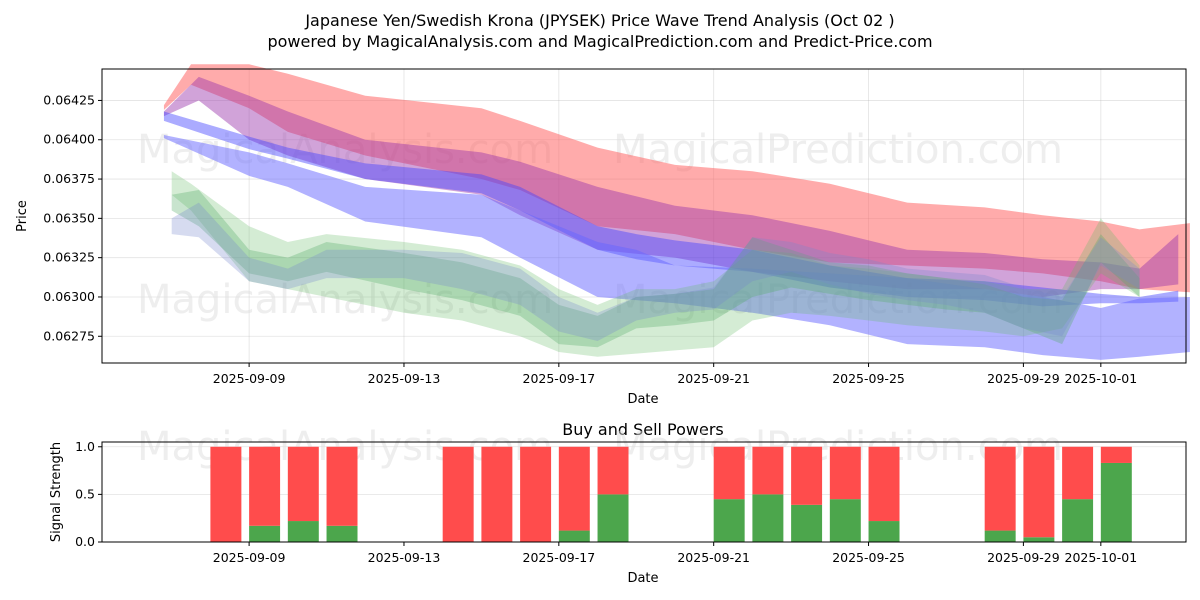 Image resolution: width=1200 pixels, height=600 pixels. Describe the element at coordinates (85, 493) in the screenshot. I see `signal-y-tick-label: 0.5` at that location.